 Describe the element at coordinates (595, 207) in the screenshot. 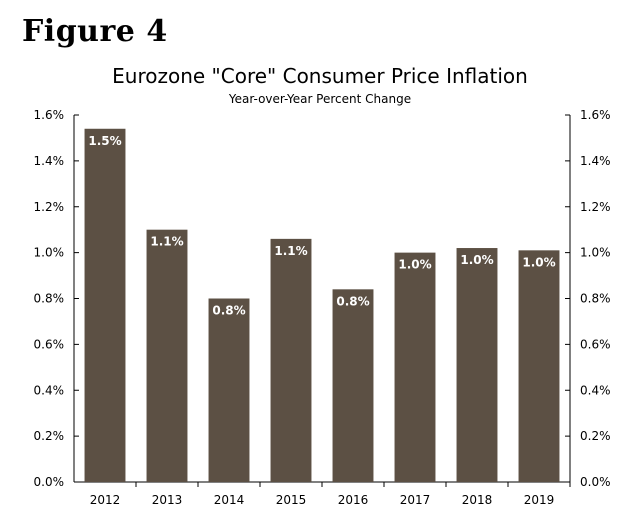

I see `y-tick-label-right: 1.2%` at that location.